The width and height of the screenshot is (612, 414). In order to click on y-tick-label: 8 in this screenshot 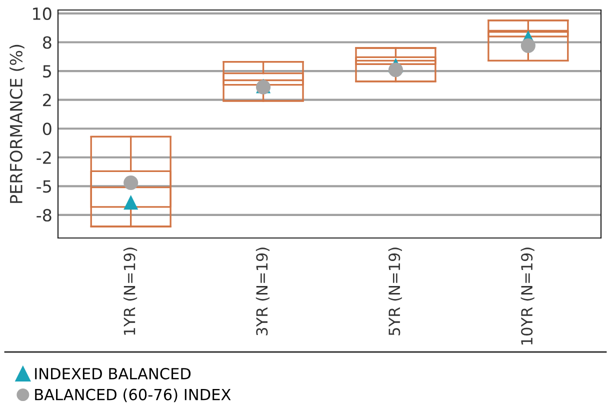, I will do `click(47, 42)`.